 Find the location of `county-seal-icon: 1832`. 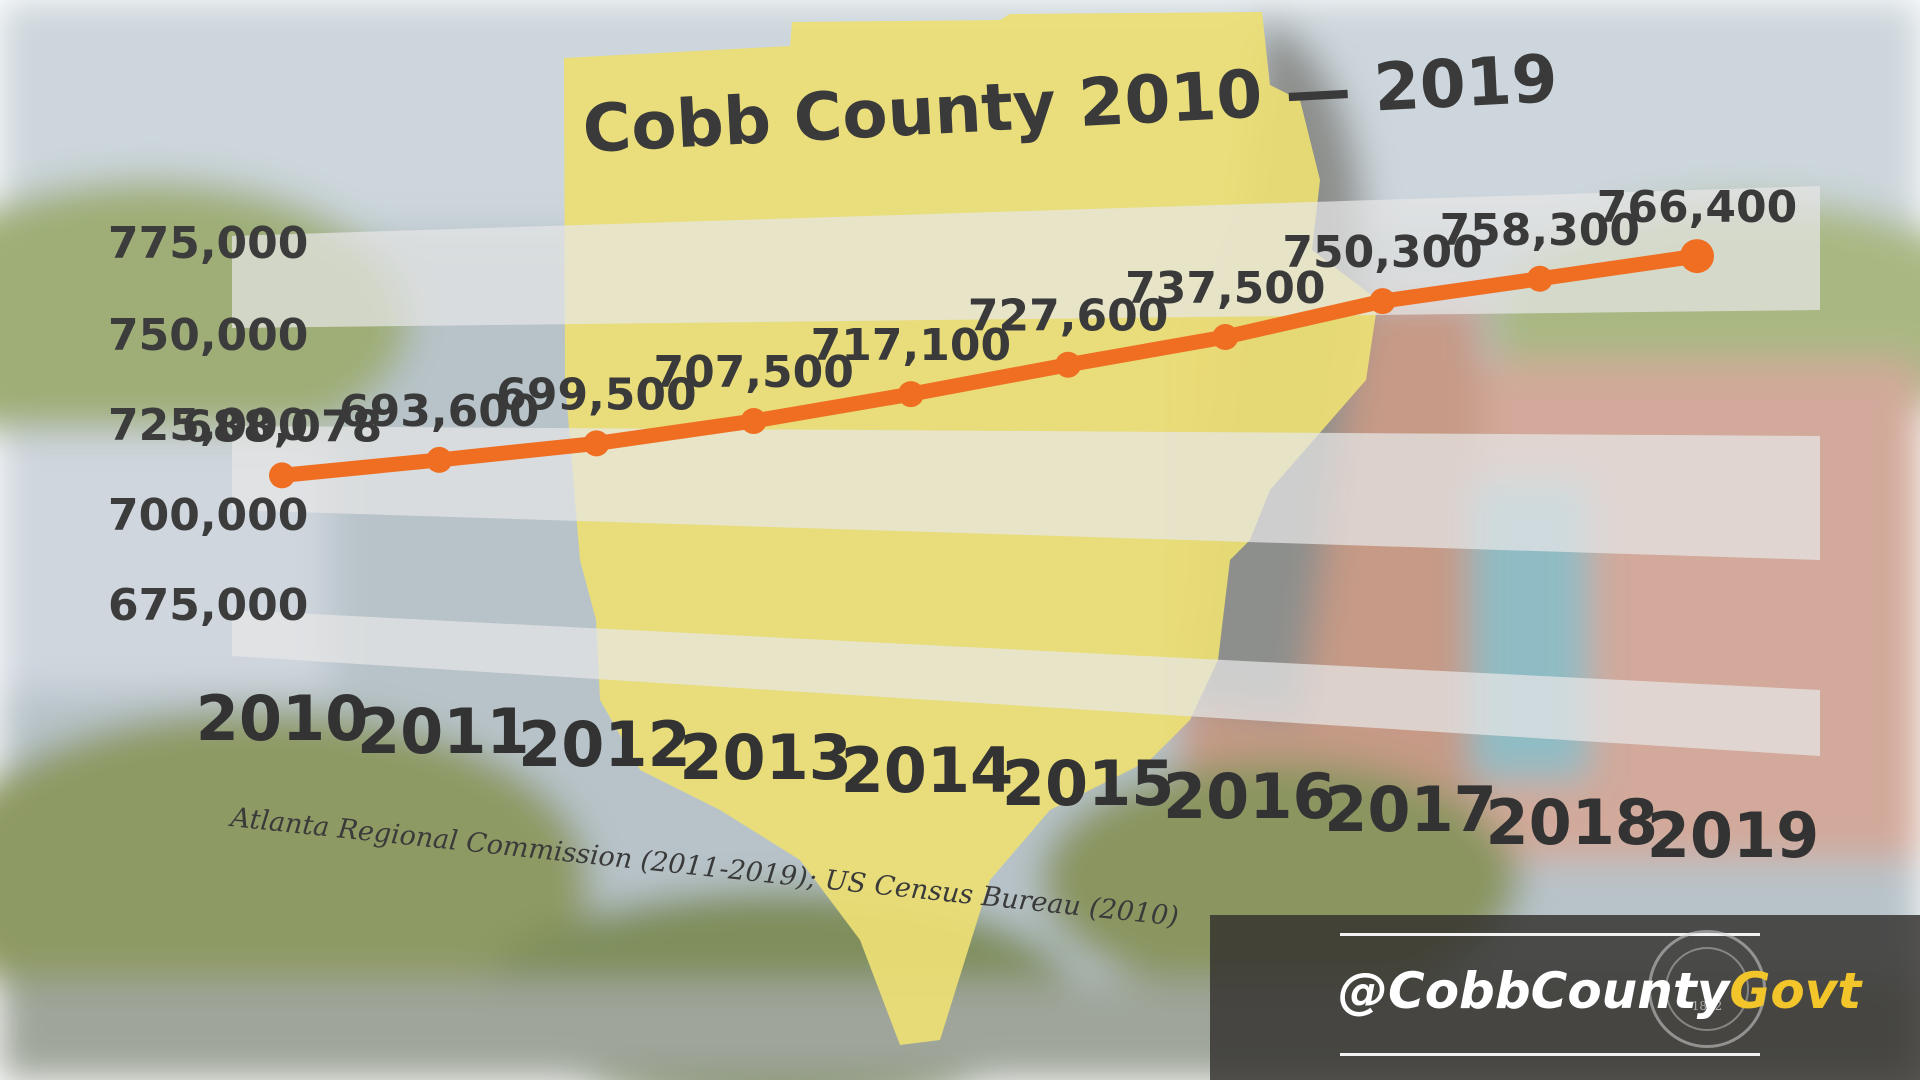

county-seal-icon: 1832 is located at coordinates (1707, 989).